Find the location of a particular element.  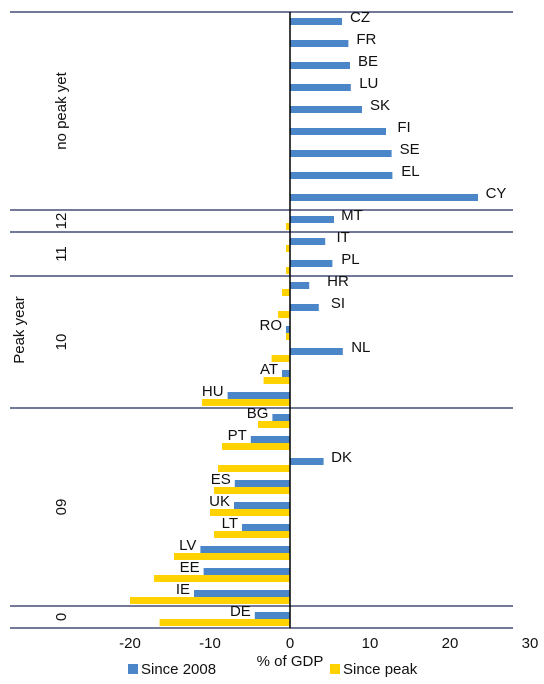

category-label: EE is located at coordinates (190, 567).